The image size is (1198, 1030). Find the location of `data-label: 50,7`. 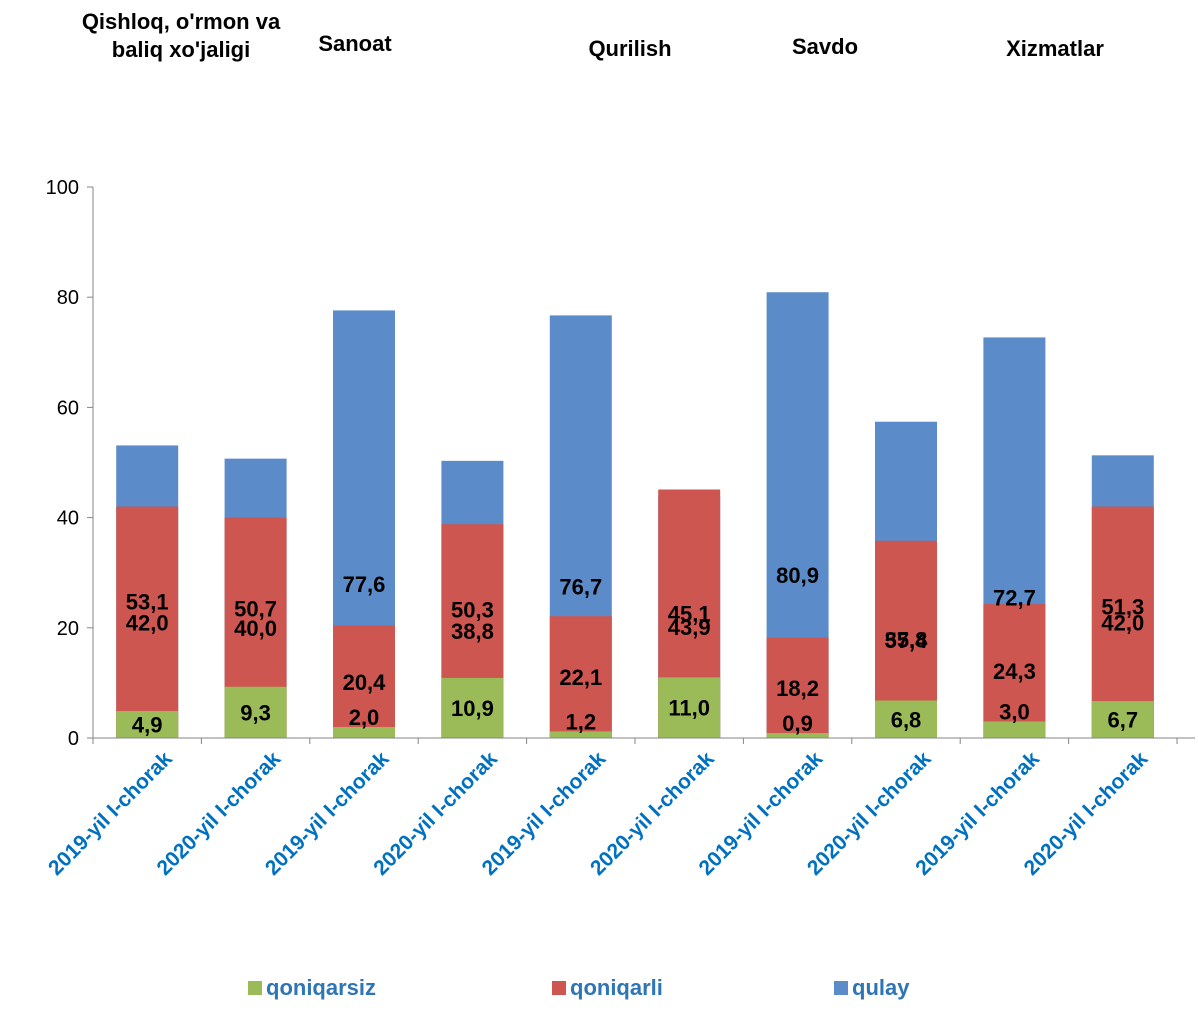

data-label: 50,7 is located at coordinates (255, 608).